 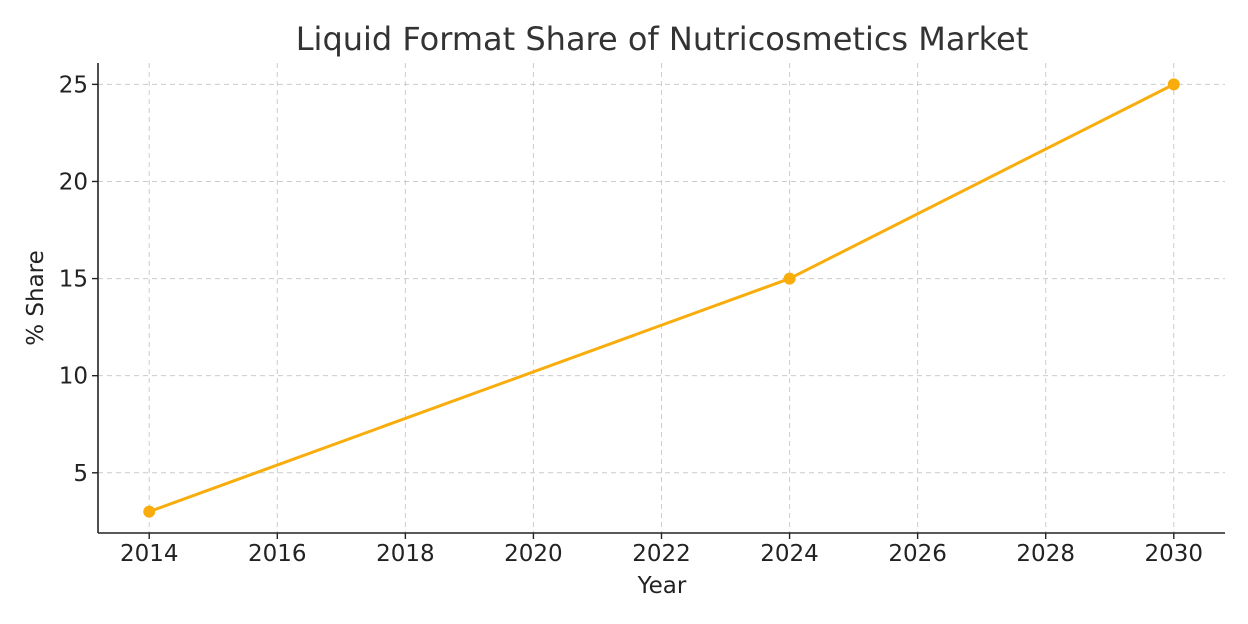 What do you see at coordinates (917, 554) in the screenshot?
I see `x-tick-label: 2026` at bounding box center [917, 554].